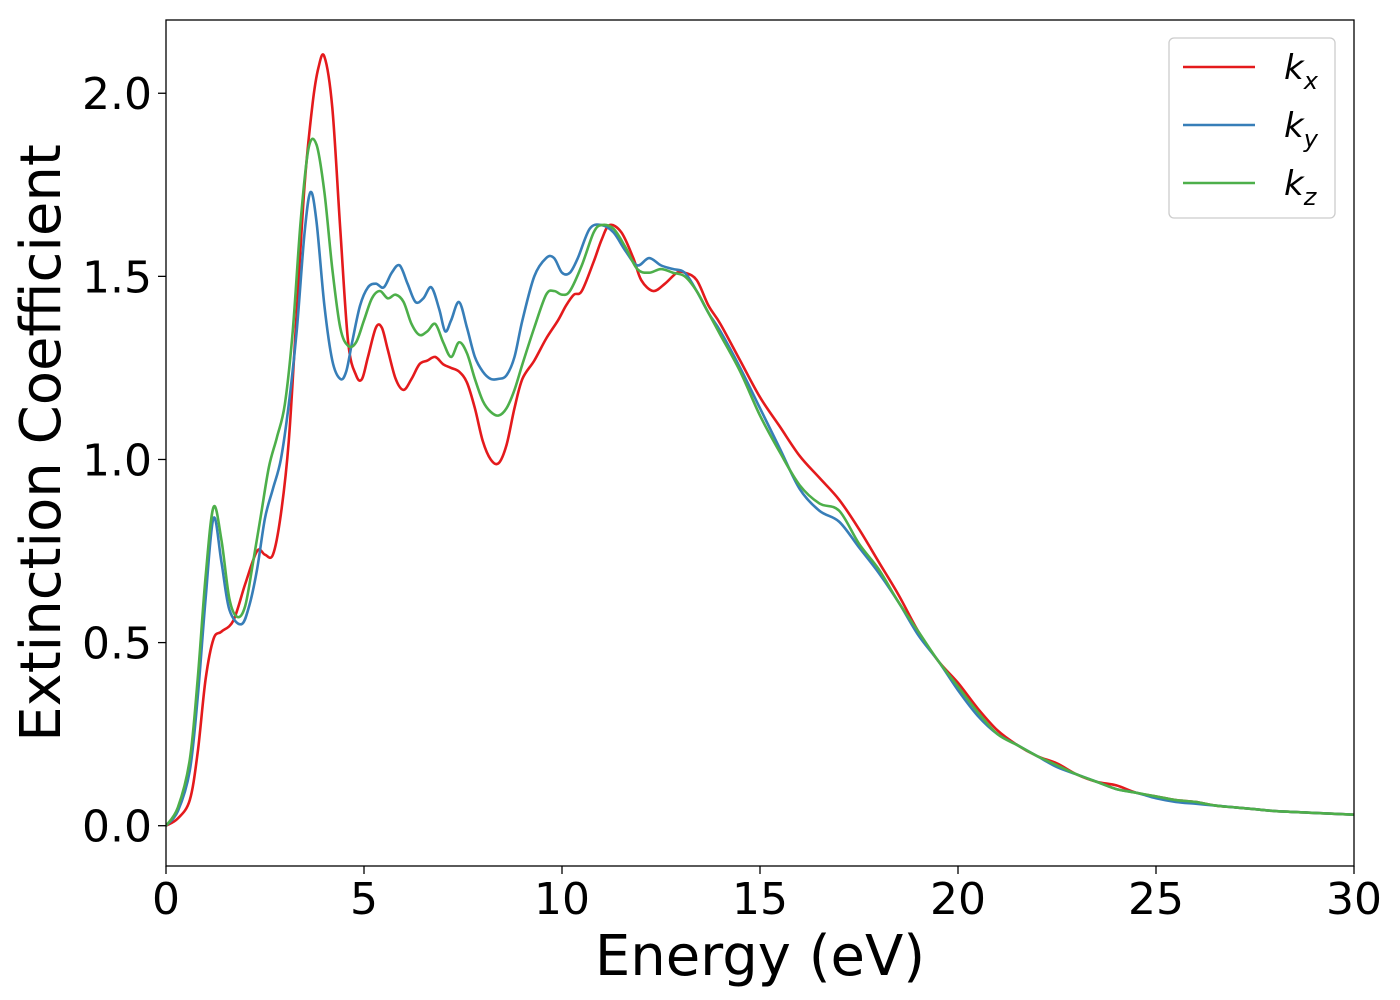 The height and width of the screenshot is (1000, 1400). What do you see at coordinates (117, 460) in the screenshot?
I see `y-tick-label: 1.0` at bounding box center [117, 460].